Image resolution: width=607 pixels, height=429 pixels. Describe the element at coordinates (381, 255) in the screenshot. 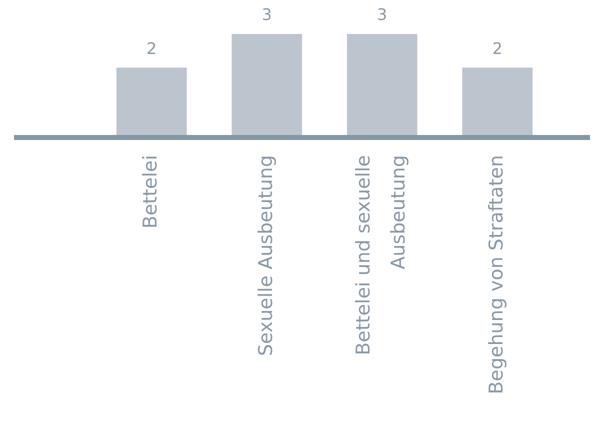

I see `x-tick-label: Bettelei und sexuelle Ausbeutung` at that location.